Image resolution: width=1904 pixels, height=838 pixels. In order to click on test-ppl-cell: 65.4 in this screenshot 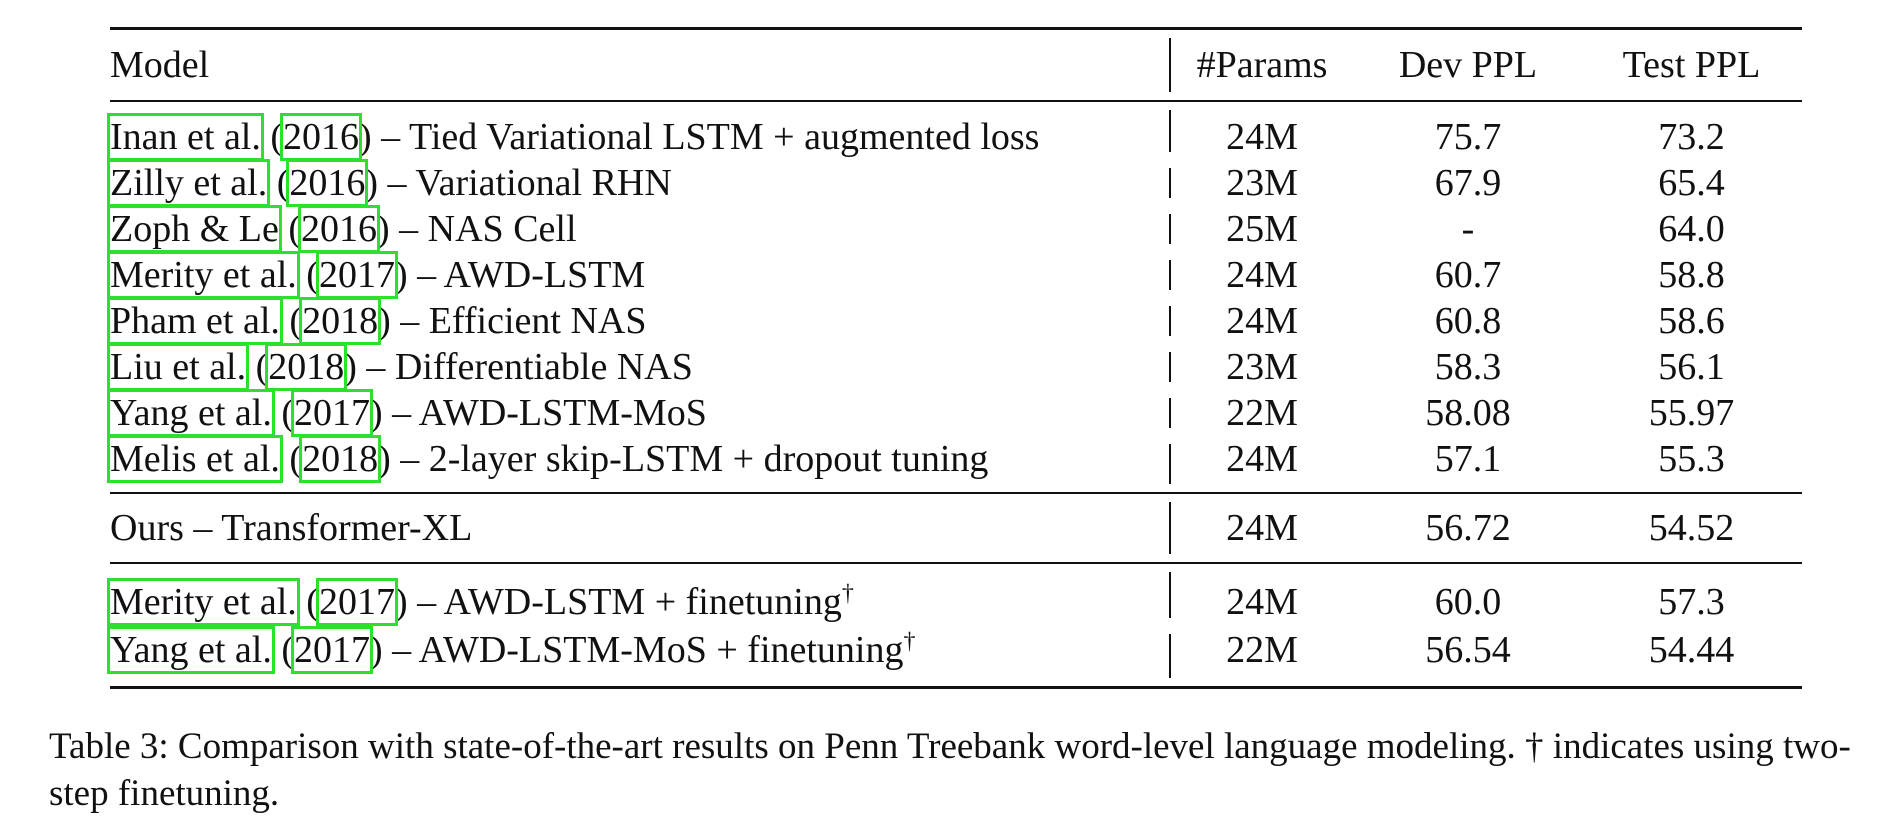, I will do `click(1691, 183)`.